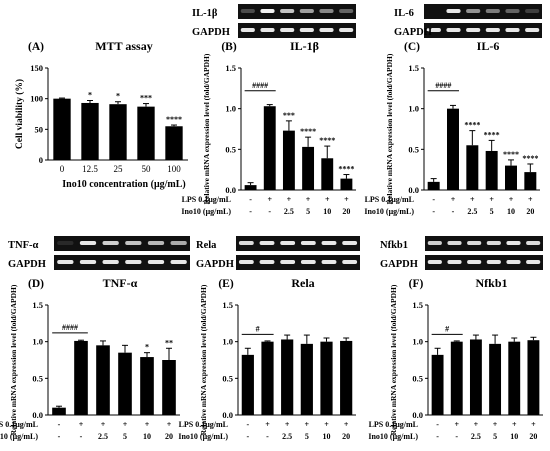  Describe the element at coordinates (417, 342) in the screenshot. I see `y-tick-label: 1.0` at that location.